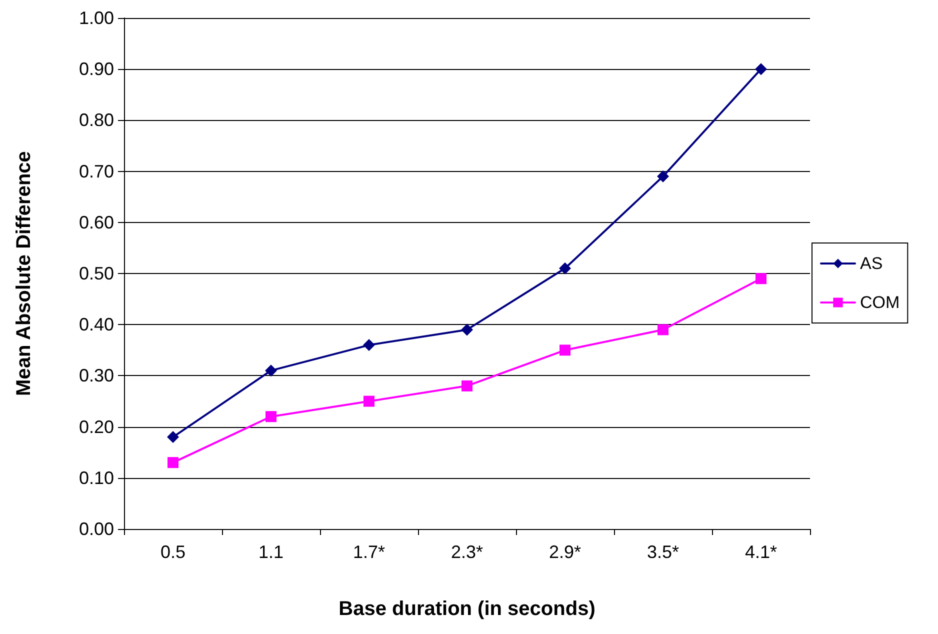  Describe the element at coordinates (663, 552) in the screenshot. I see `x-tick-label: 3.5*` at that location.